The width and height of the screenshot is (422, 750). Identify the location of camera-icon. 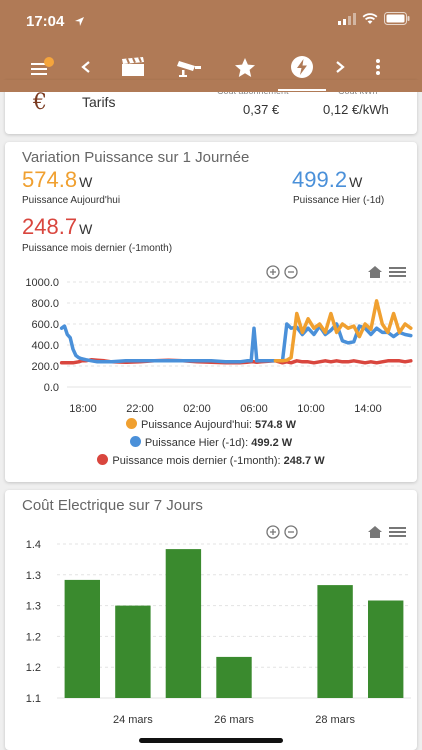
(189, 69).